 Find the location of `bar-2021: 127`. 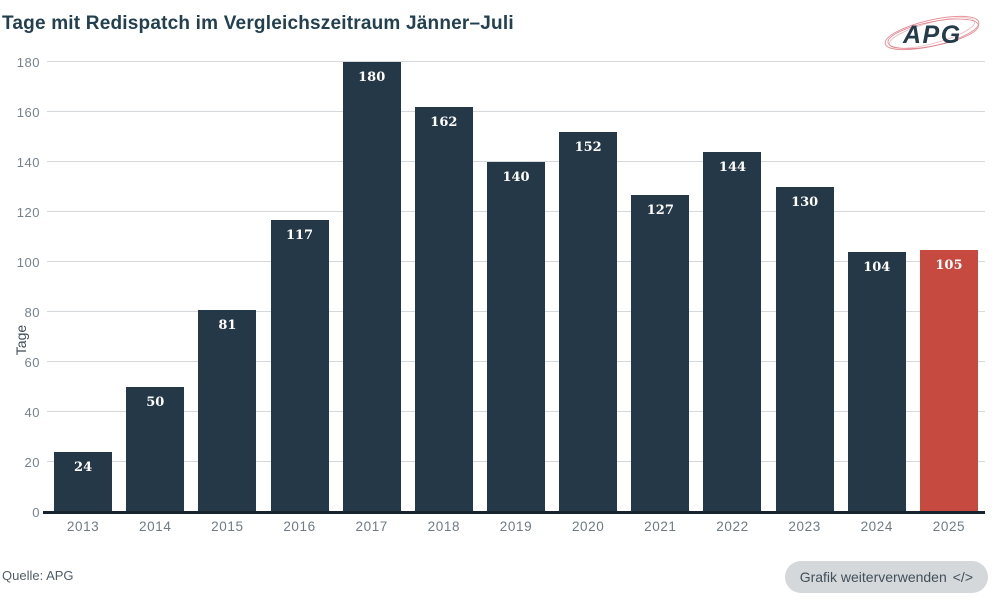

bar-2021: 127 is located at coordinates (660, 353).